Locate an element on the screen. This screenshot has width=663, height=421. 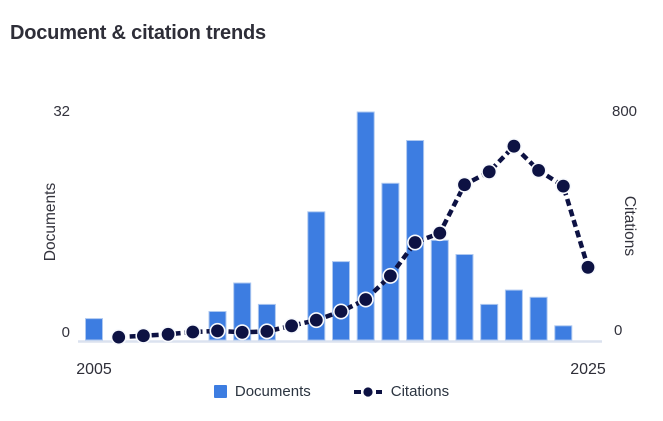
right-axis-max-label: 800 is located at coordinates (625, 111).